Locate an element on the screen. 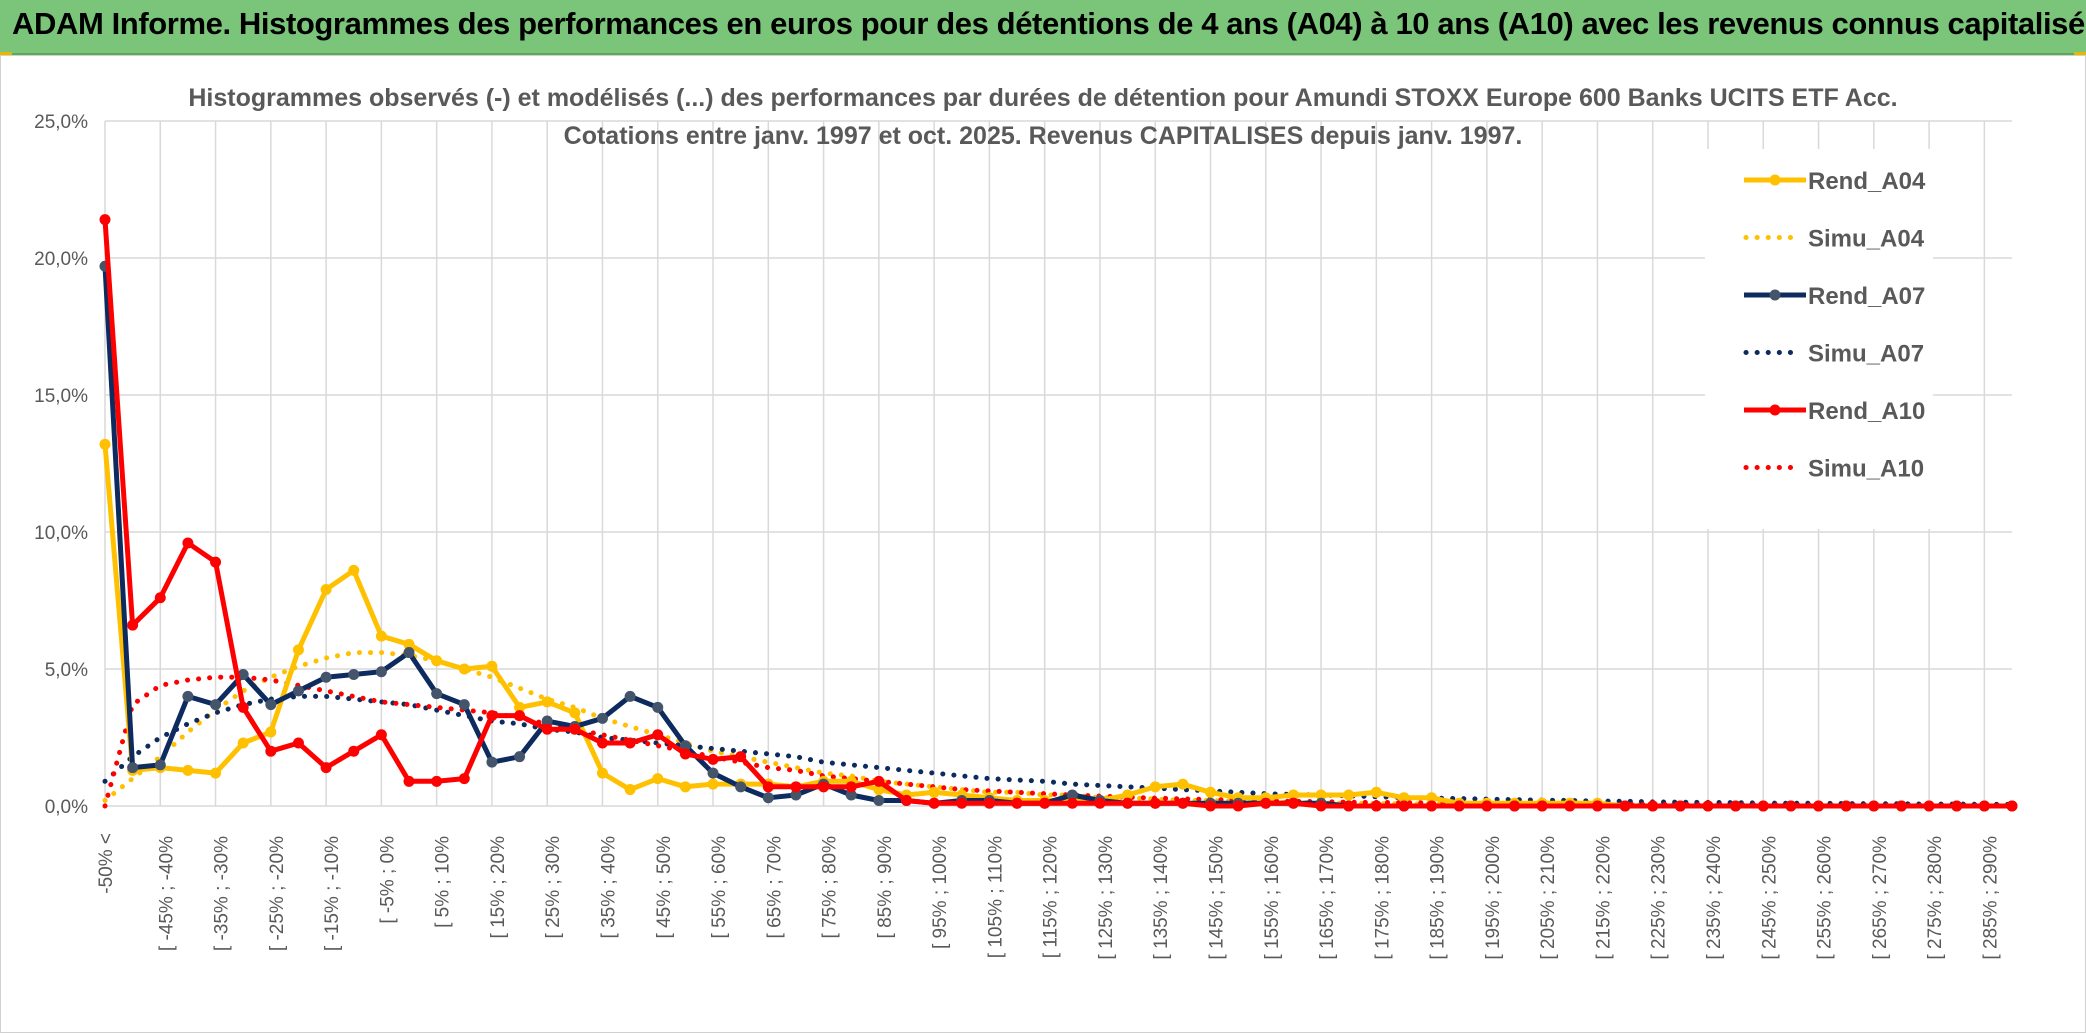 The width and height of the screenshot is (2086, 1033). x-tick-label: [ 225% ; 230% is located at coordinates (1659, 898).